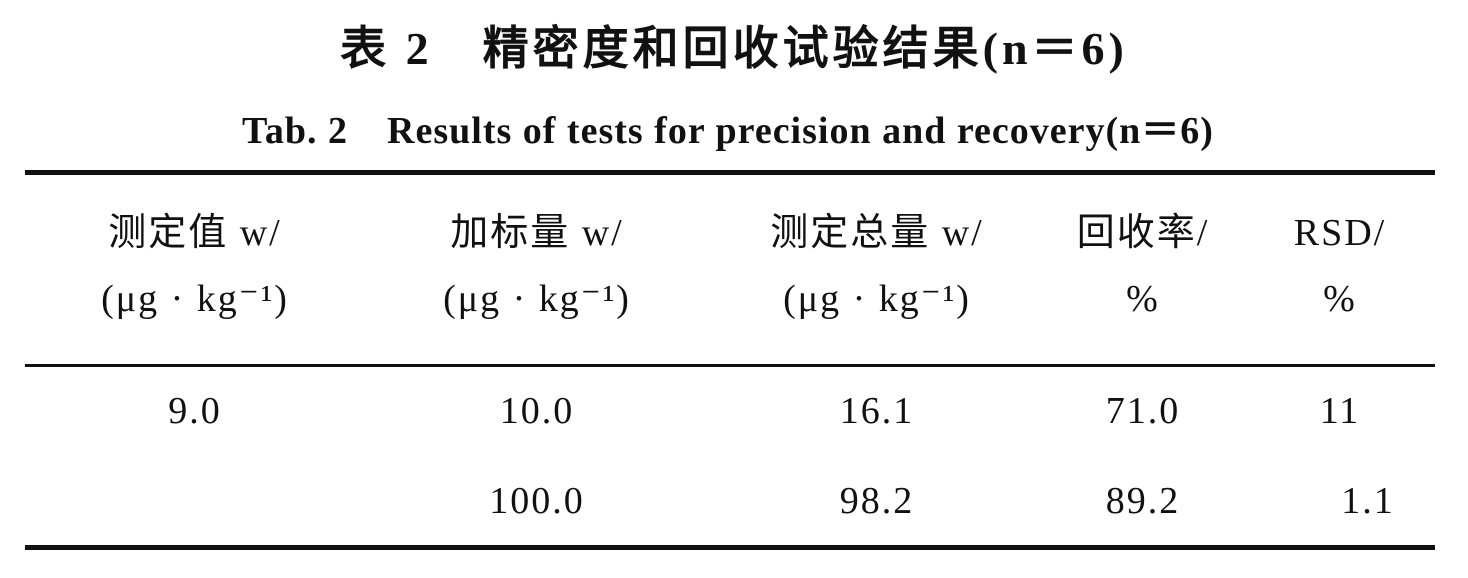 This screenshot has height=578, width=1468. I want to click on table-cell: 16.1, so click(877, 411).